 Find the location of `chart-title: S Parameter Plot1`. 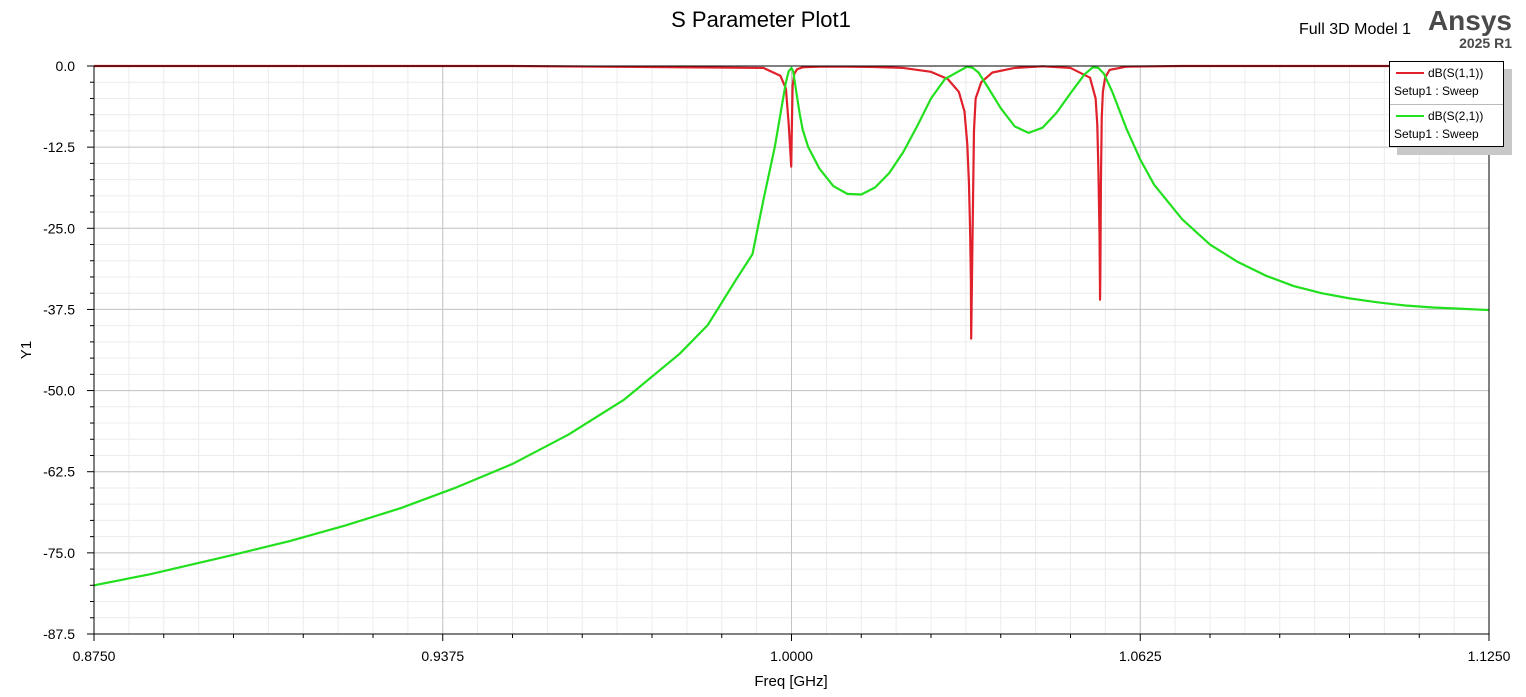

chart-title: S Parameter Plot1 is located at coordinates (761, 19).